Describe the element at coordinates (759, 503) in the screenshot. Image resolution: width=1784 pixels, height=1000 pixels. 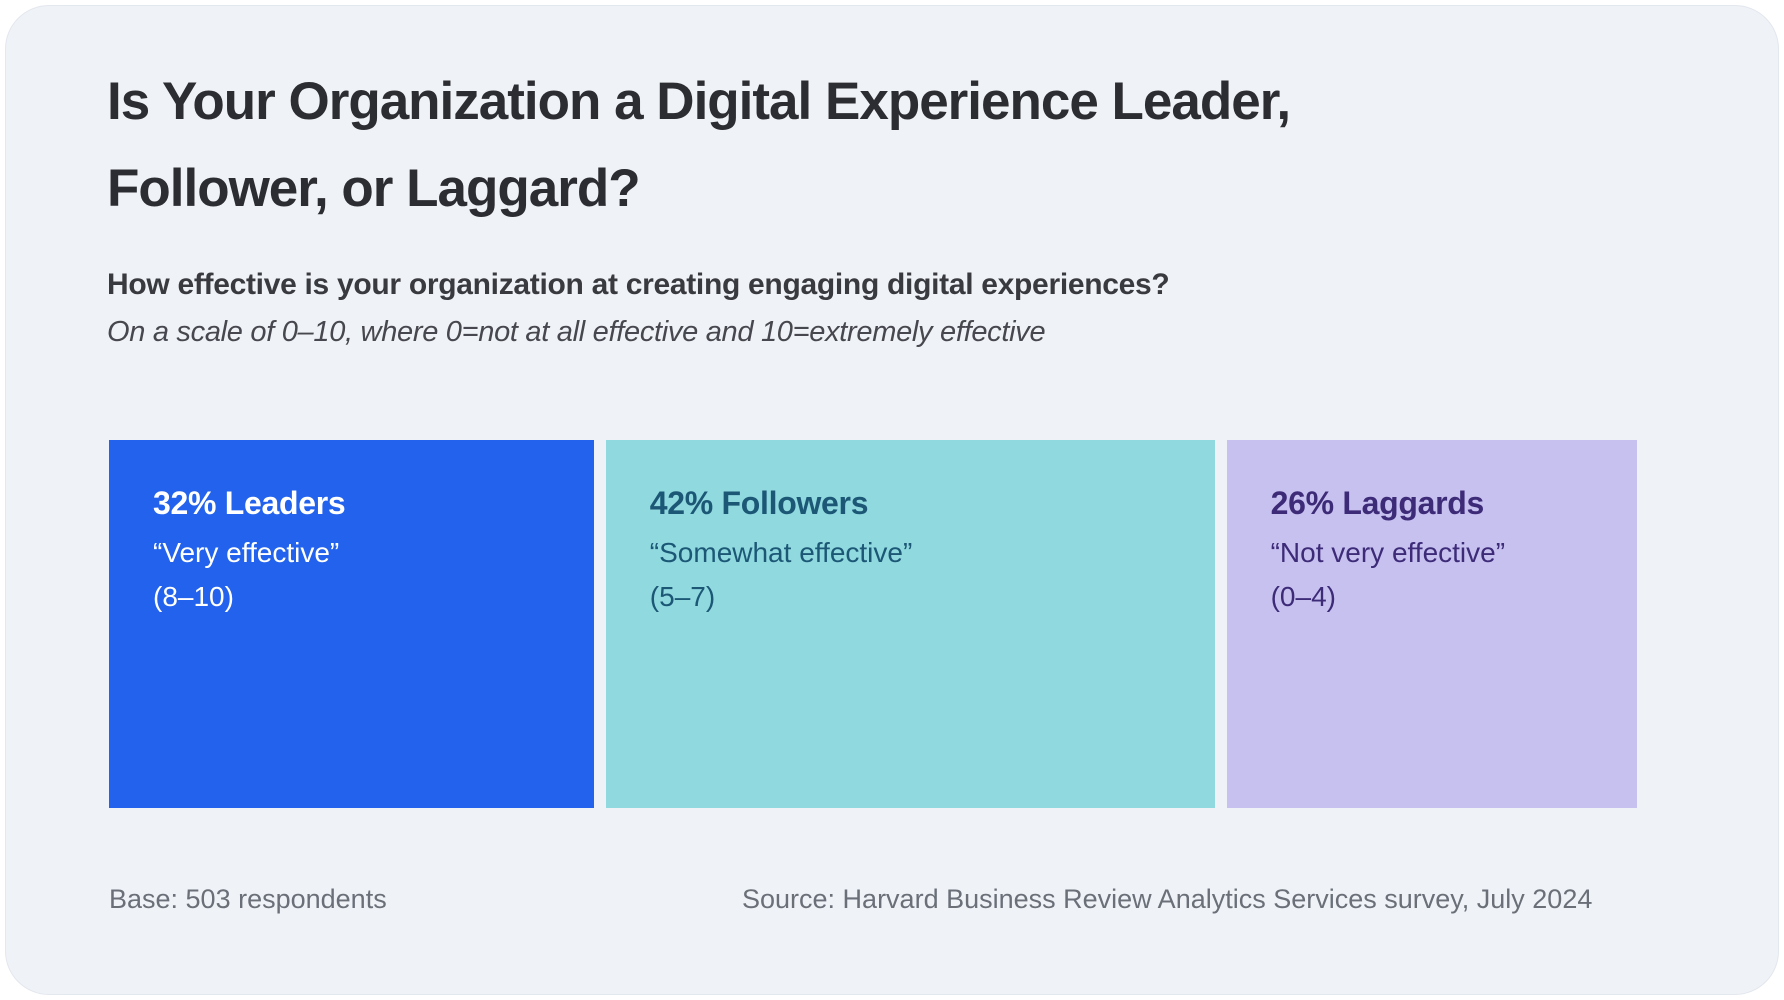
I see `bar-label-followers: 42% Followers` at that location.